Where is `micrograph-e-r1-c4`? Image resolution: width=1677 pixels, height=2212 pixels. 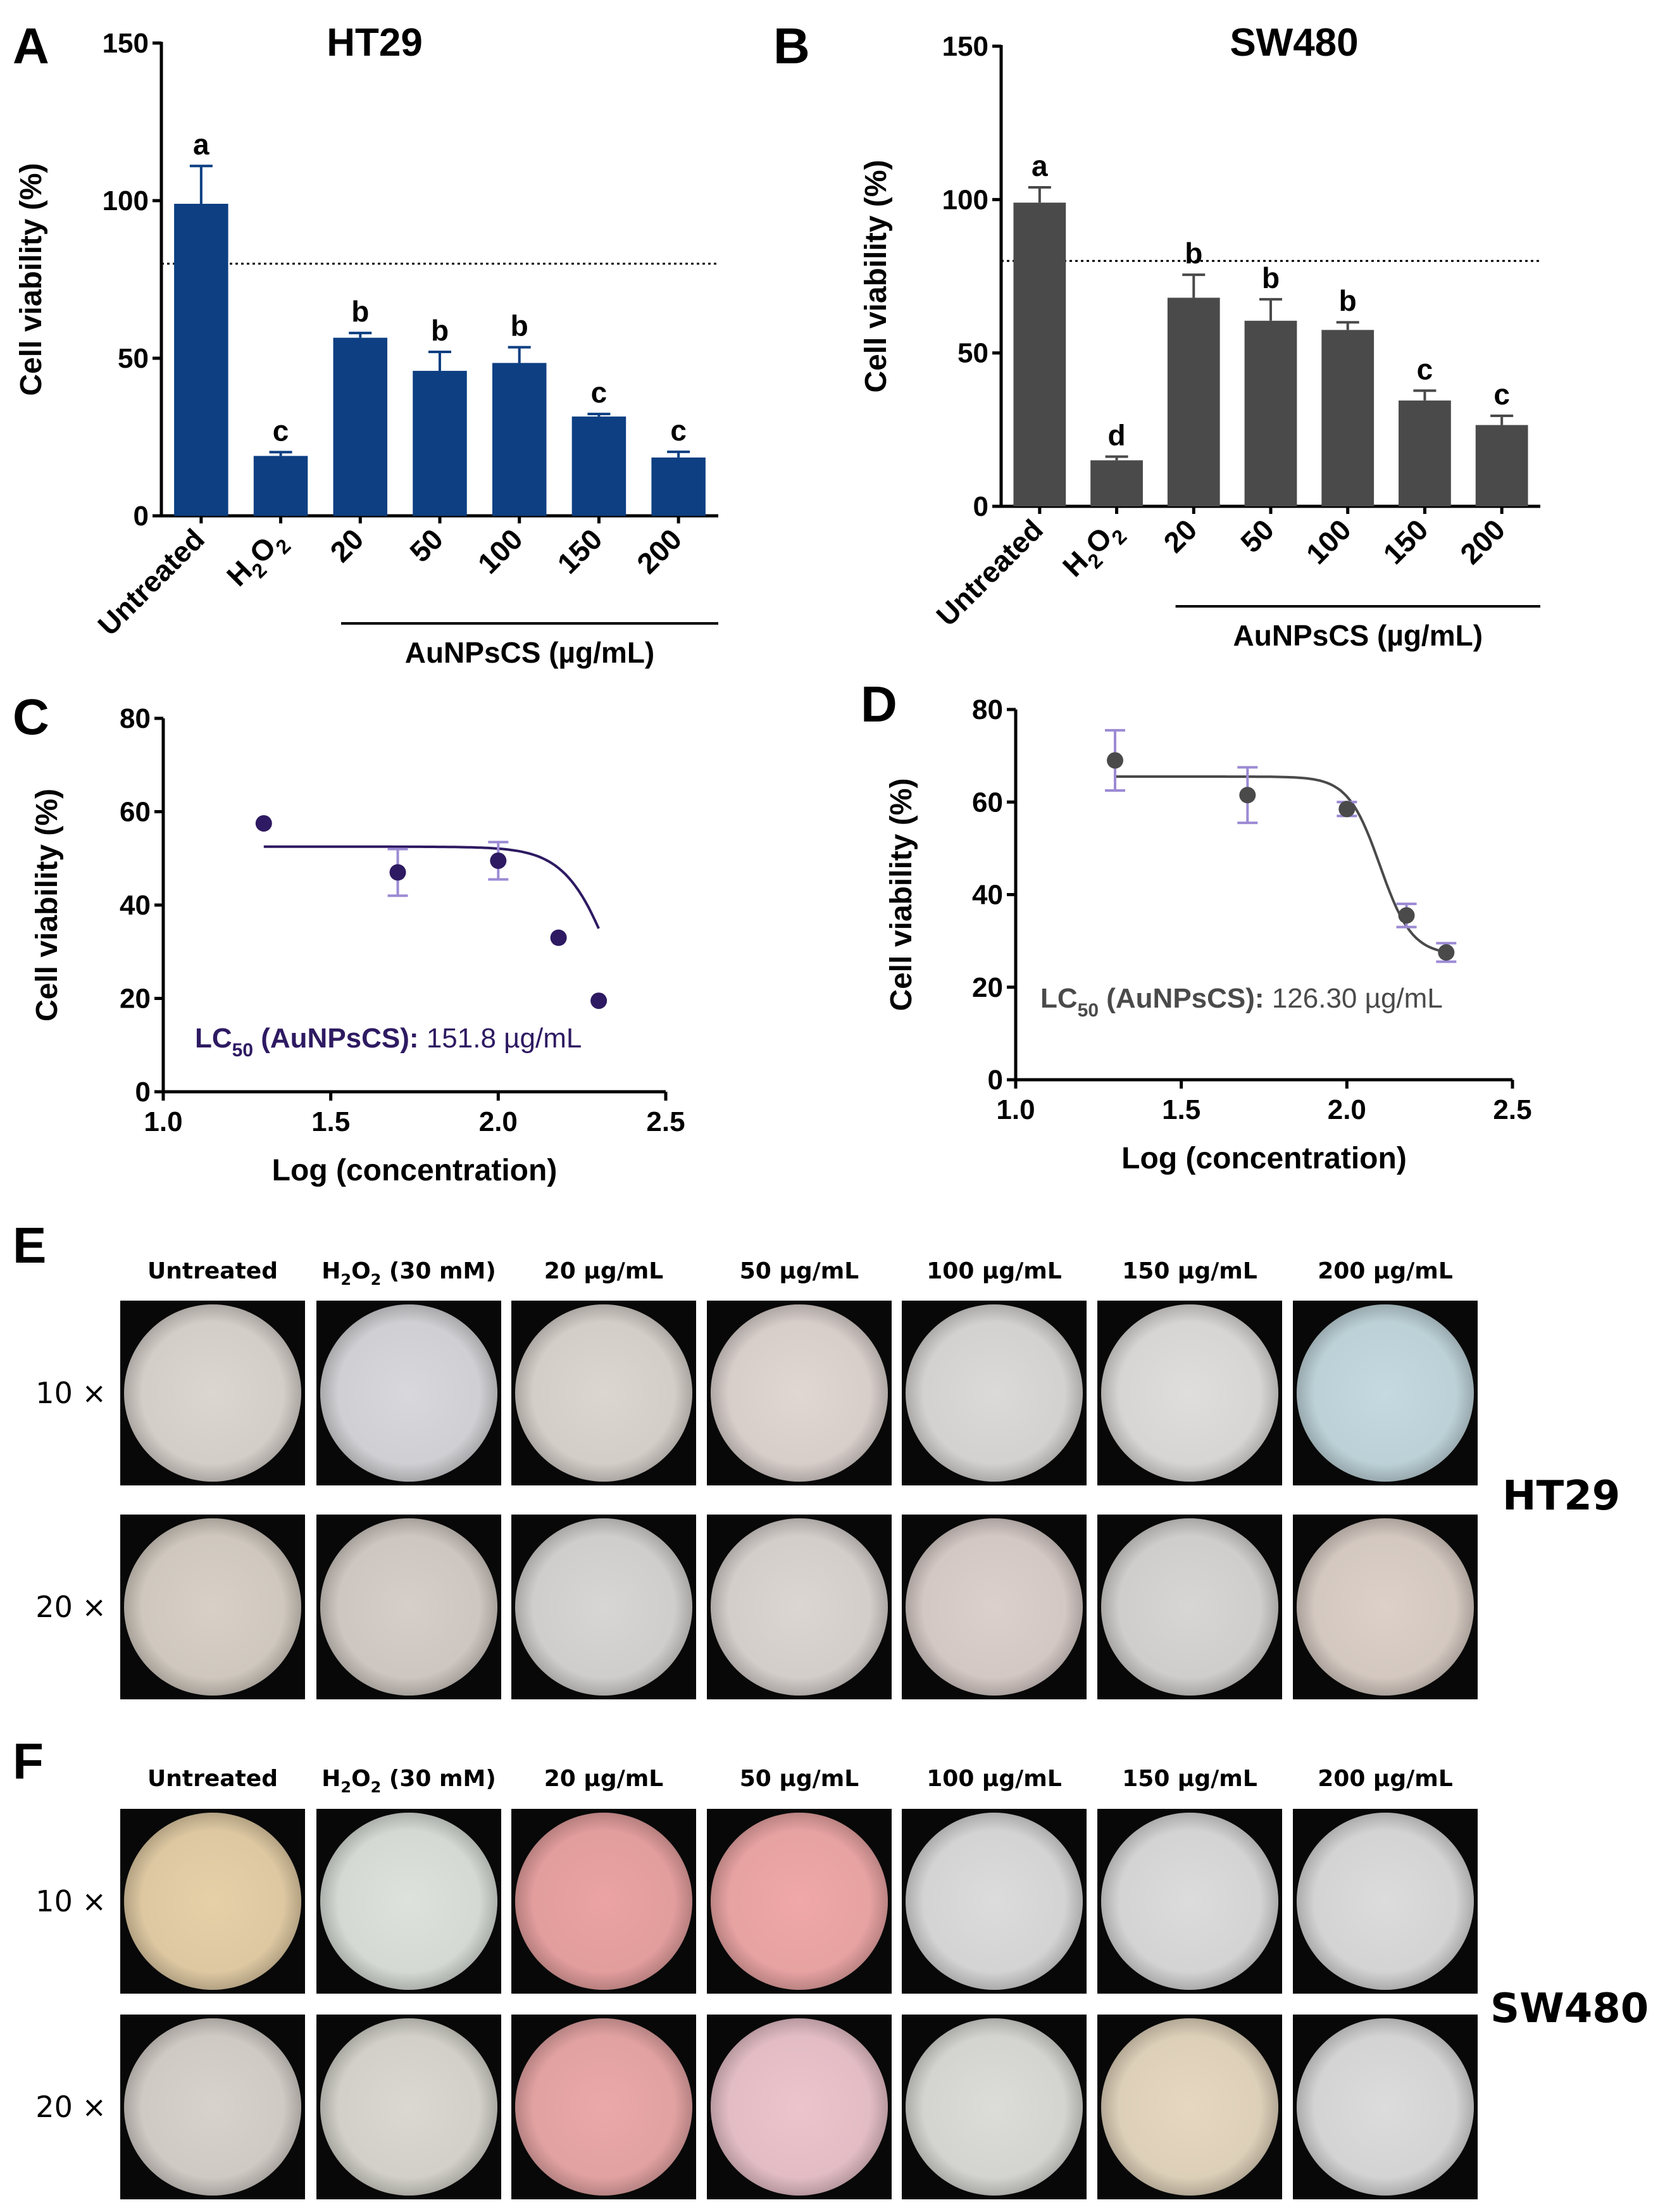
micrograph-e-r1-c4 is located at coordinates (994, 1607).